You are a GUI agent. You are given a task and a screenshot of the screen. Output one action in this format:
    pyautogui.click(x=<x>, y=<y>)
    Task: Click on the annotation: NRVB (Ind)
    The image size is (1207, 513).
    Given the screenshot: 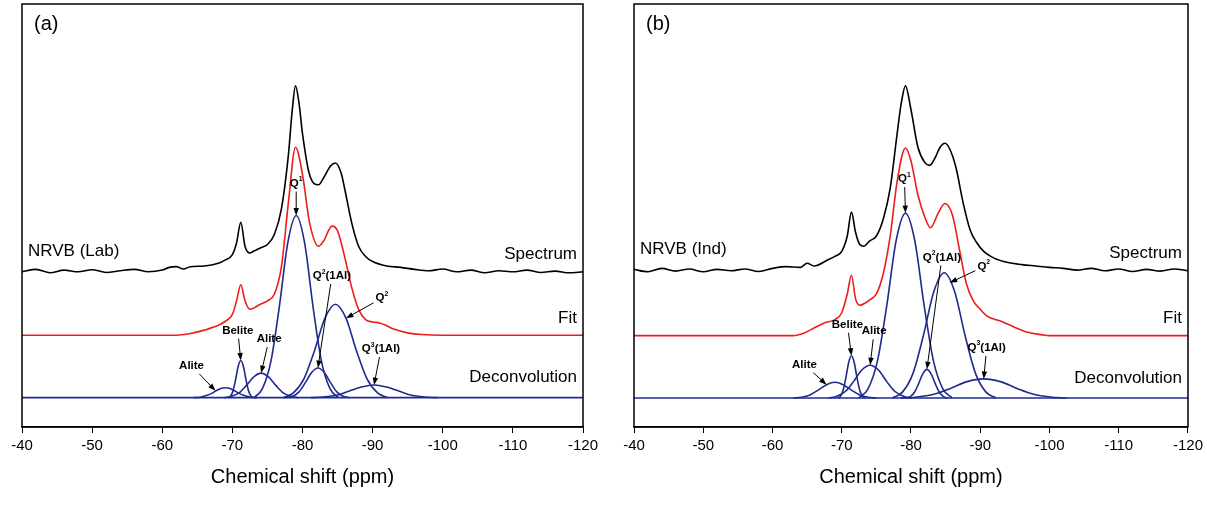 What is the action you would take?
    pyautogui.click(x=683, y=249)
    